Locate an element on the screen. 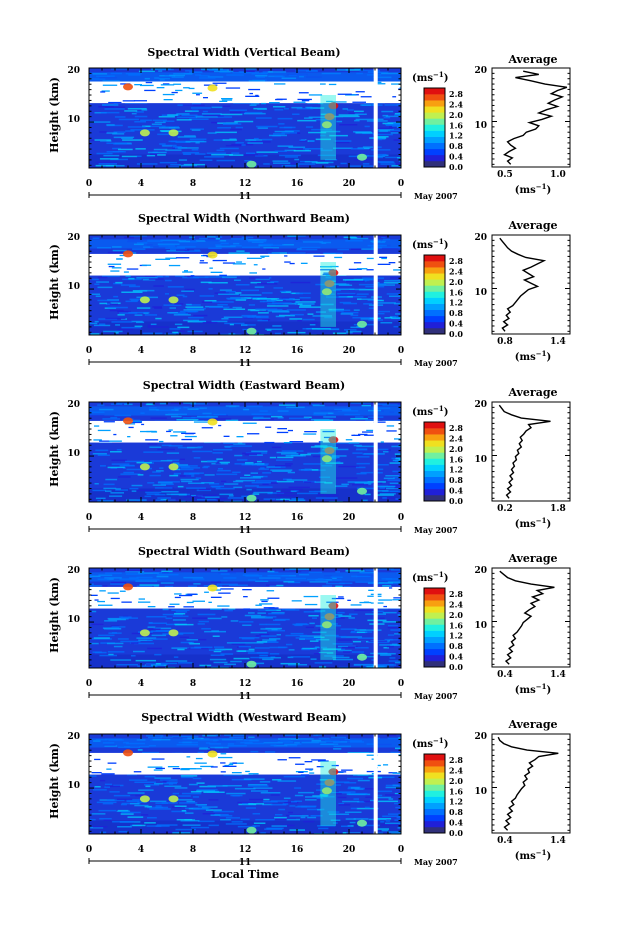 The width and height of the screenshot is (624, 929). colorbar-tick-label: 1.2 is located at coordinates (456, 636).